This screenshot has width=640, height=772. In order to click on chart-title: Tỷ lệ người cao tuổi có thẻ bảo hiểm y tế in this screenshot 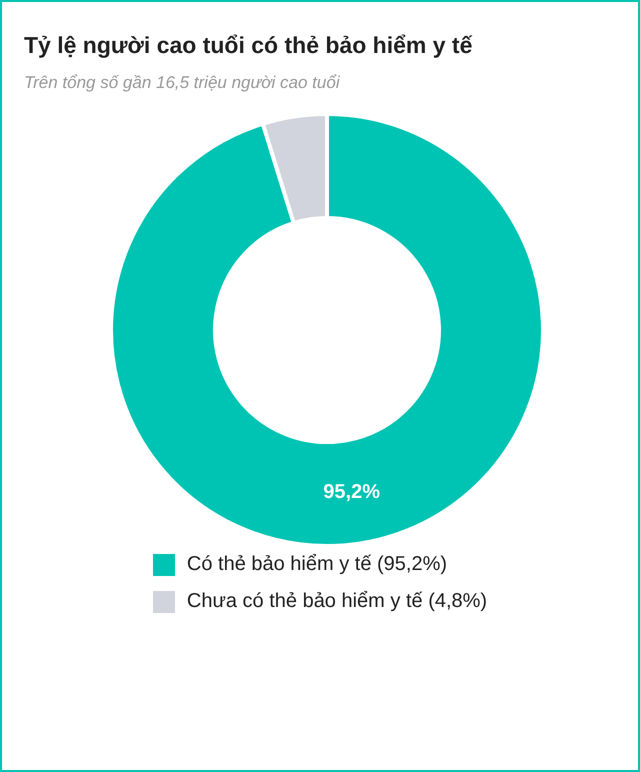, I will do `click(249, 45)`.